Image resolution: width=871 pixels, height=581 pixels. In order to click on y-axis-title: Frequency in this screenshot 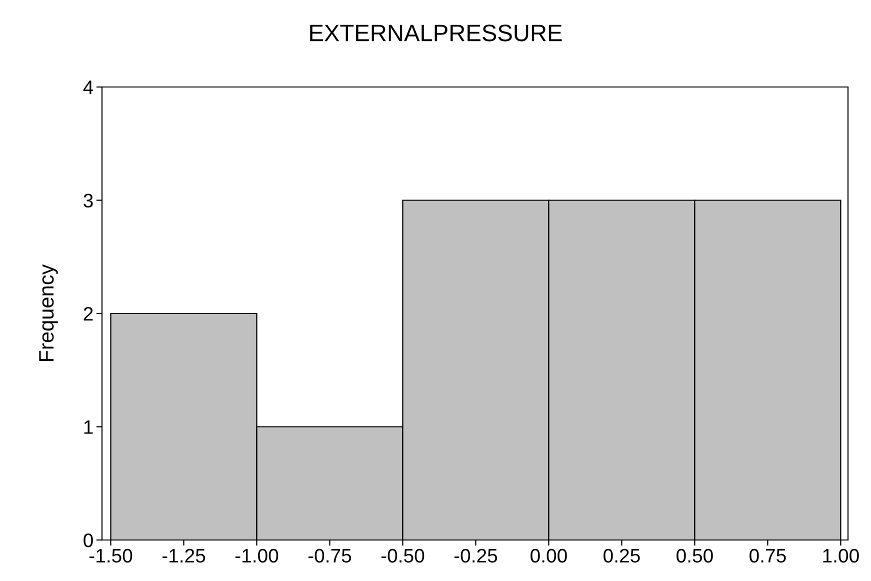, I will do `click(48, 312)`.